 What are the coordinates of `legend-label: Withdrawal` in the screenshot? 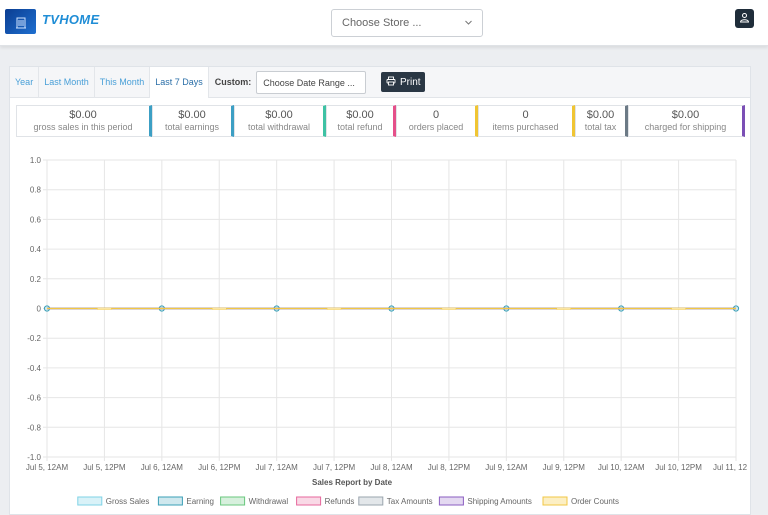 It's located at (269, 501).